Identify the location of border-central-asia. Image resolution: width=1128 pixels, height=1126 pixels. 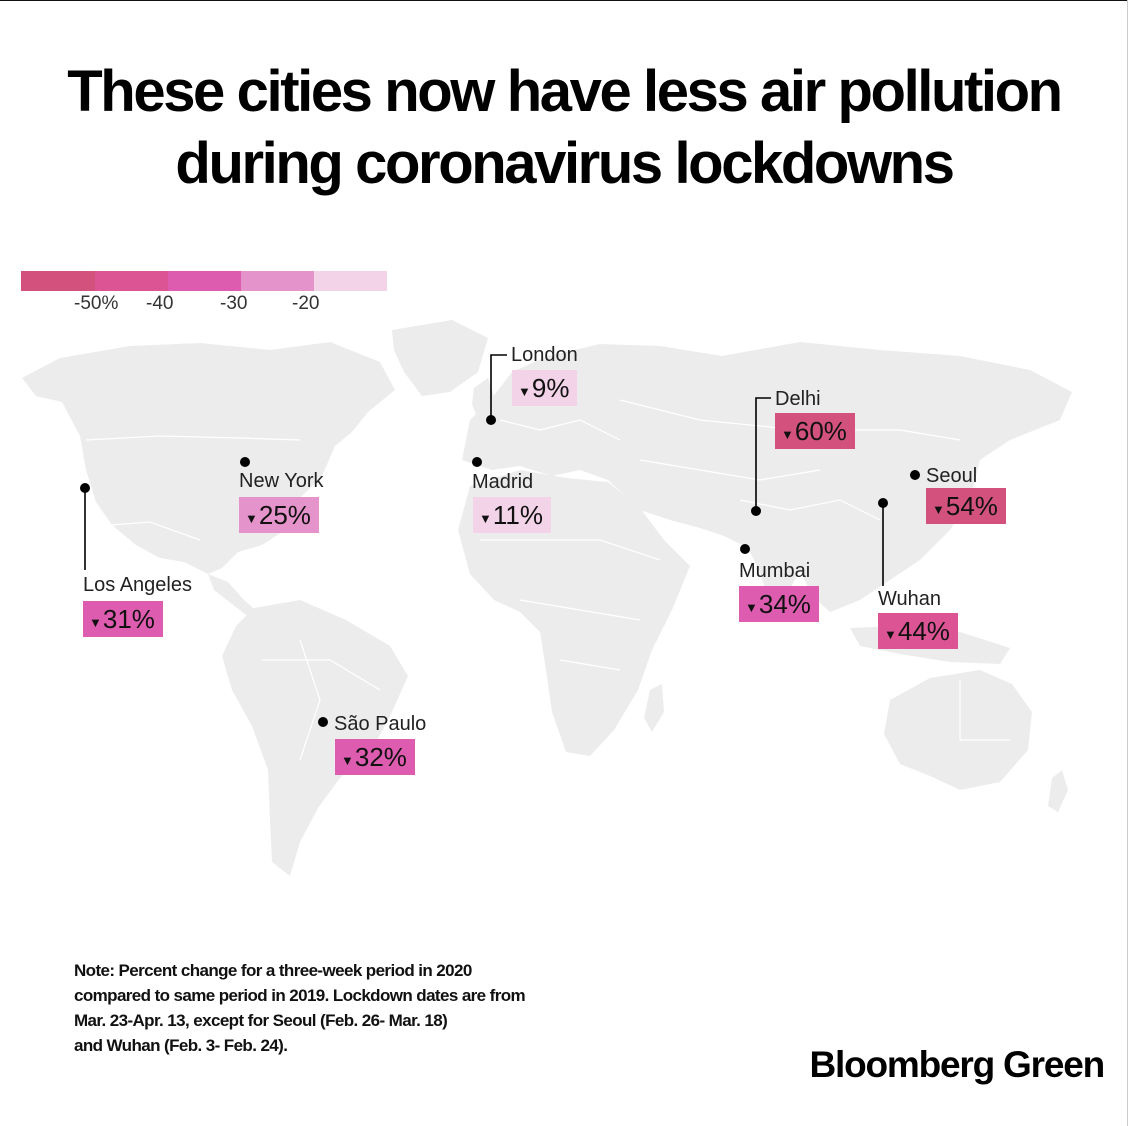
(730, 470).